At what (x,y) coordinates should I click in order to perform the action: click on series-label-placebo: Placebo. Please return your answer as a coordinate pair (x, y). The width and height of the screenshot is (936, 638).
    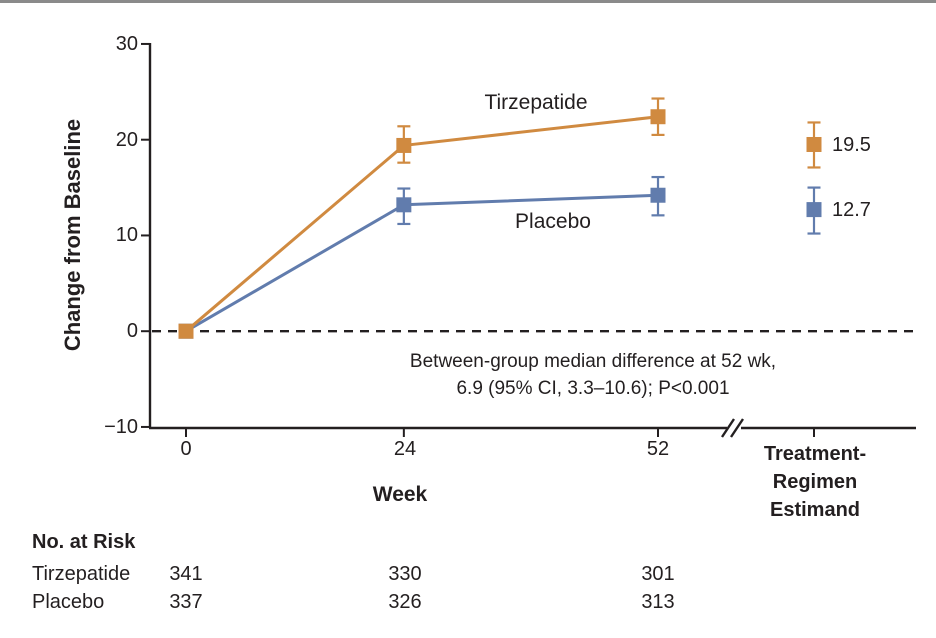
    Looking at the image, I should click on (553, 221).